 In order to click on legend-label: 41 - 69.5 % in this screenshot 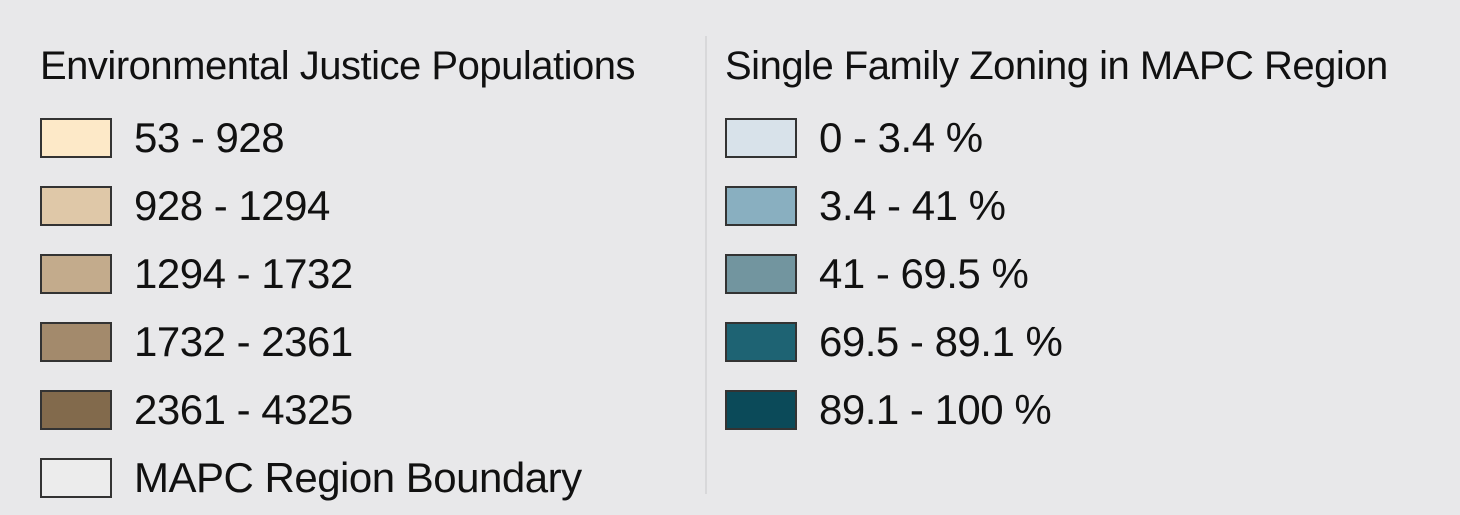, I will do `click(924, 273)`.